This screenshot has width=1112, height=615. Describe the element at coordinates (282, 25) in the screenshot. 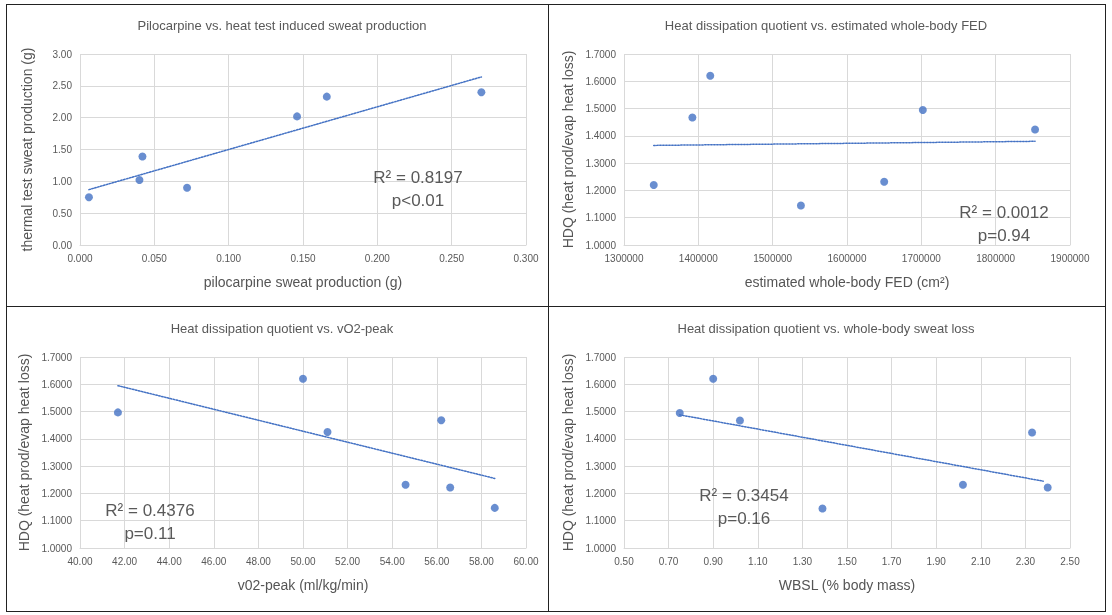

I see `chart-title: Pilocarpine vs. heat test induced sweat production` at that location.